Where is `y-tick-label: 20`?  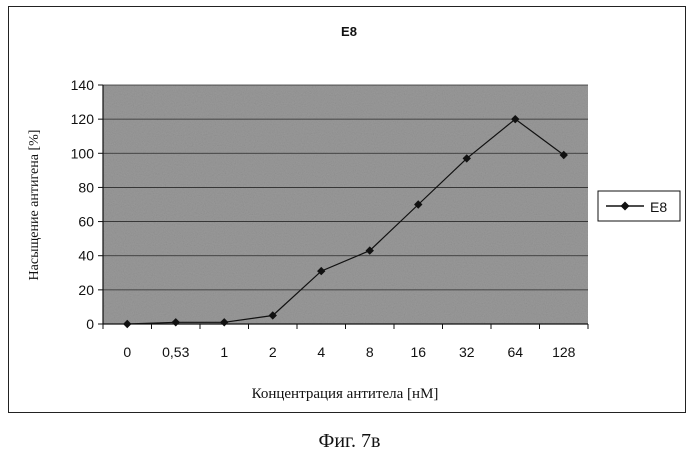
y-tick-label: 20 is located at coordinates (86, 290).